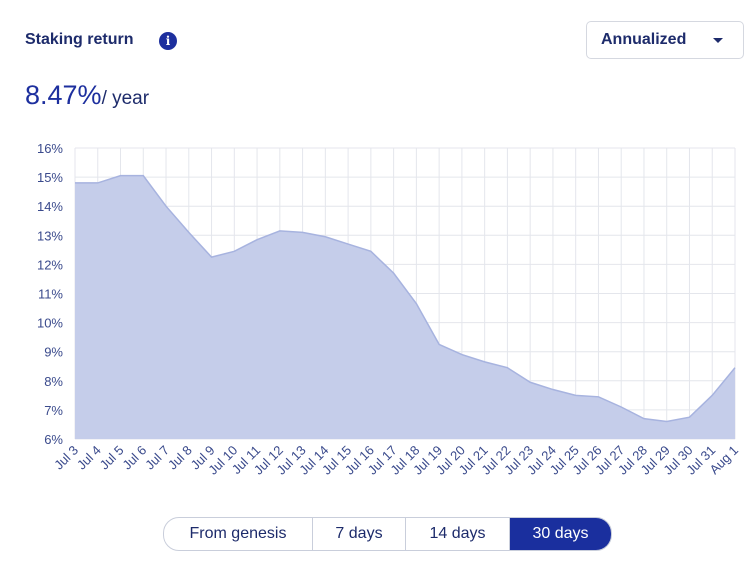 This screenshot has height=564, width=752. Describe the element at coordinates (112, 458) in the screenshot. I see `x-tick-label: Jul 5` at that location.